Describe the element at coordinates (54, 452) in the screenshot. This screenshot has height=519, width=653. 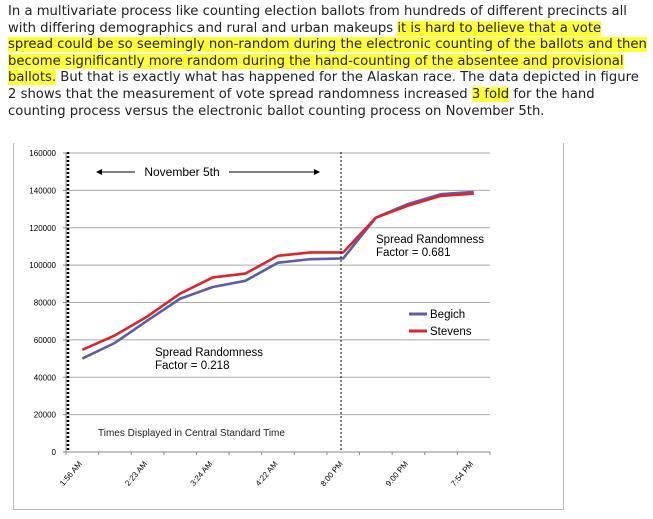
I see `y-tick-label: 0` at that location.